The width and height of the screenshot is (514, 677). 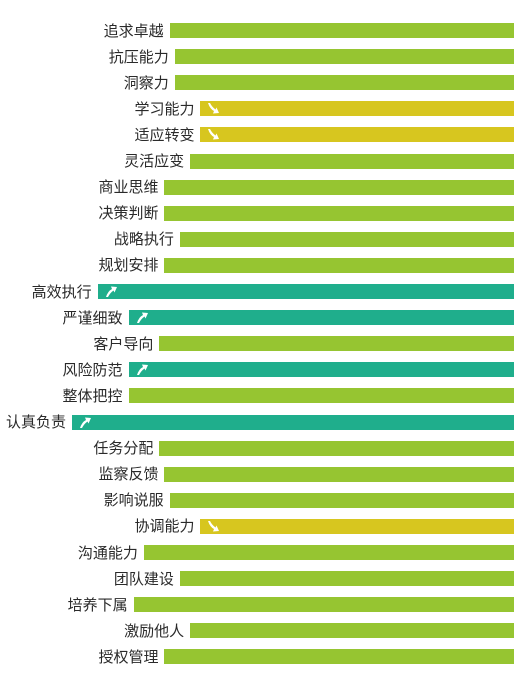 What do you see at coordinates (143, 578) in the screenshot?
I see `category-label: 团队建设` at bounding box center [143, 578].